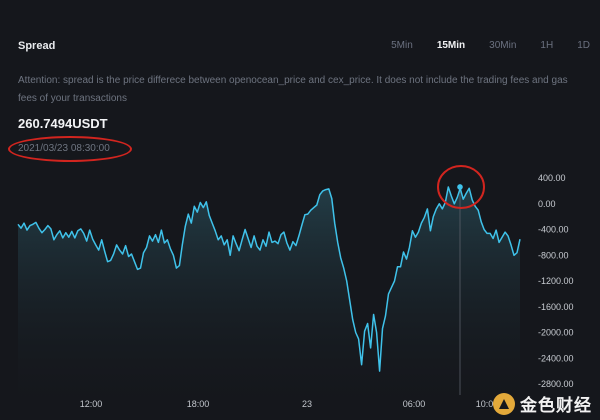 The height and width of the screenshot is (420, 600). I want to click on jinse-logo-icon, so click(504, 403).